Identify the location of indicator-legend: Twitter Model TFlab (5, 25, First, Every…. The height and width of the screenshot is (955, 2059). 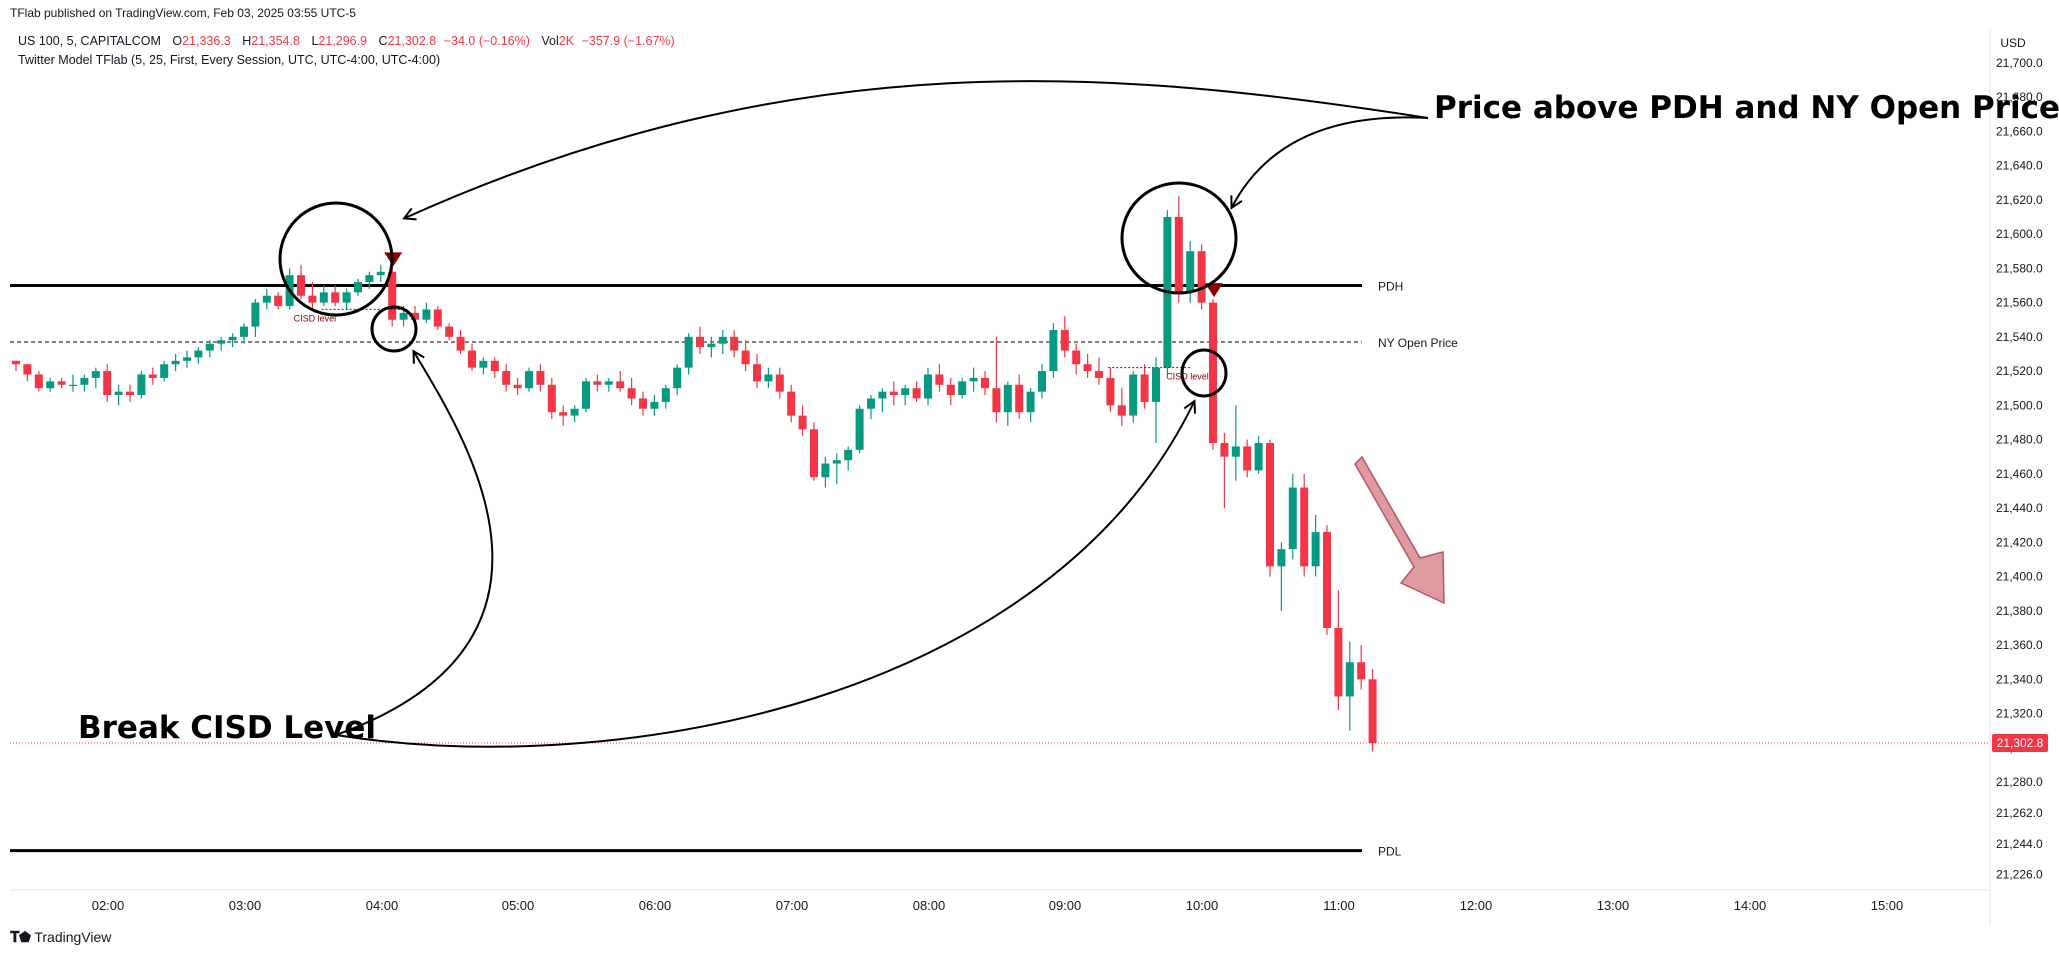
(229, 60).